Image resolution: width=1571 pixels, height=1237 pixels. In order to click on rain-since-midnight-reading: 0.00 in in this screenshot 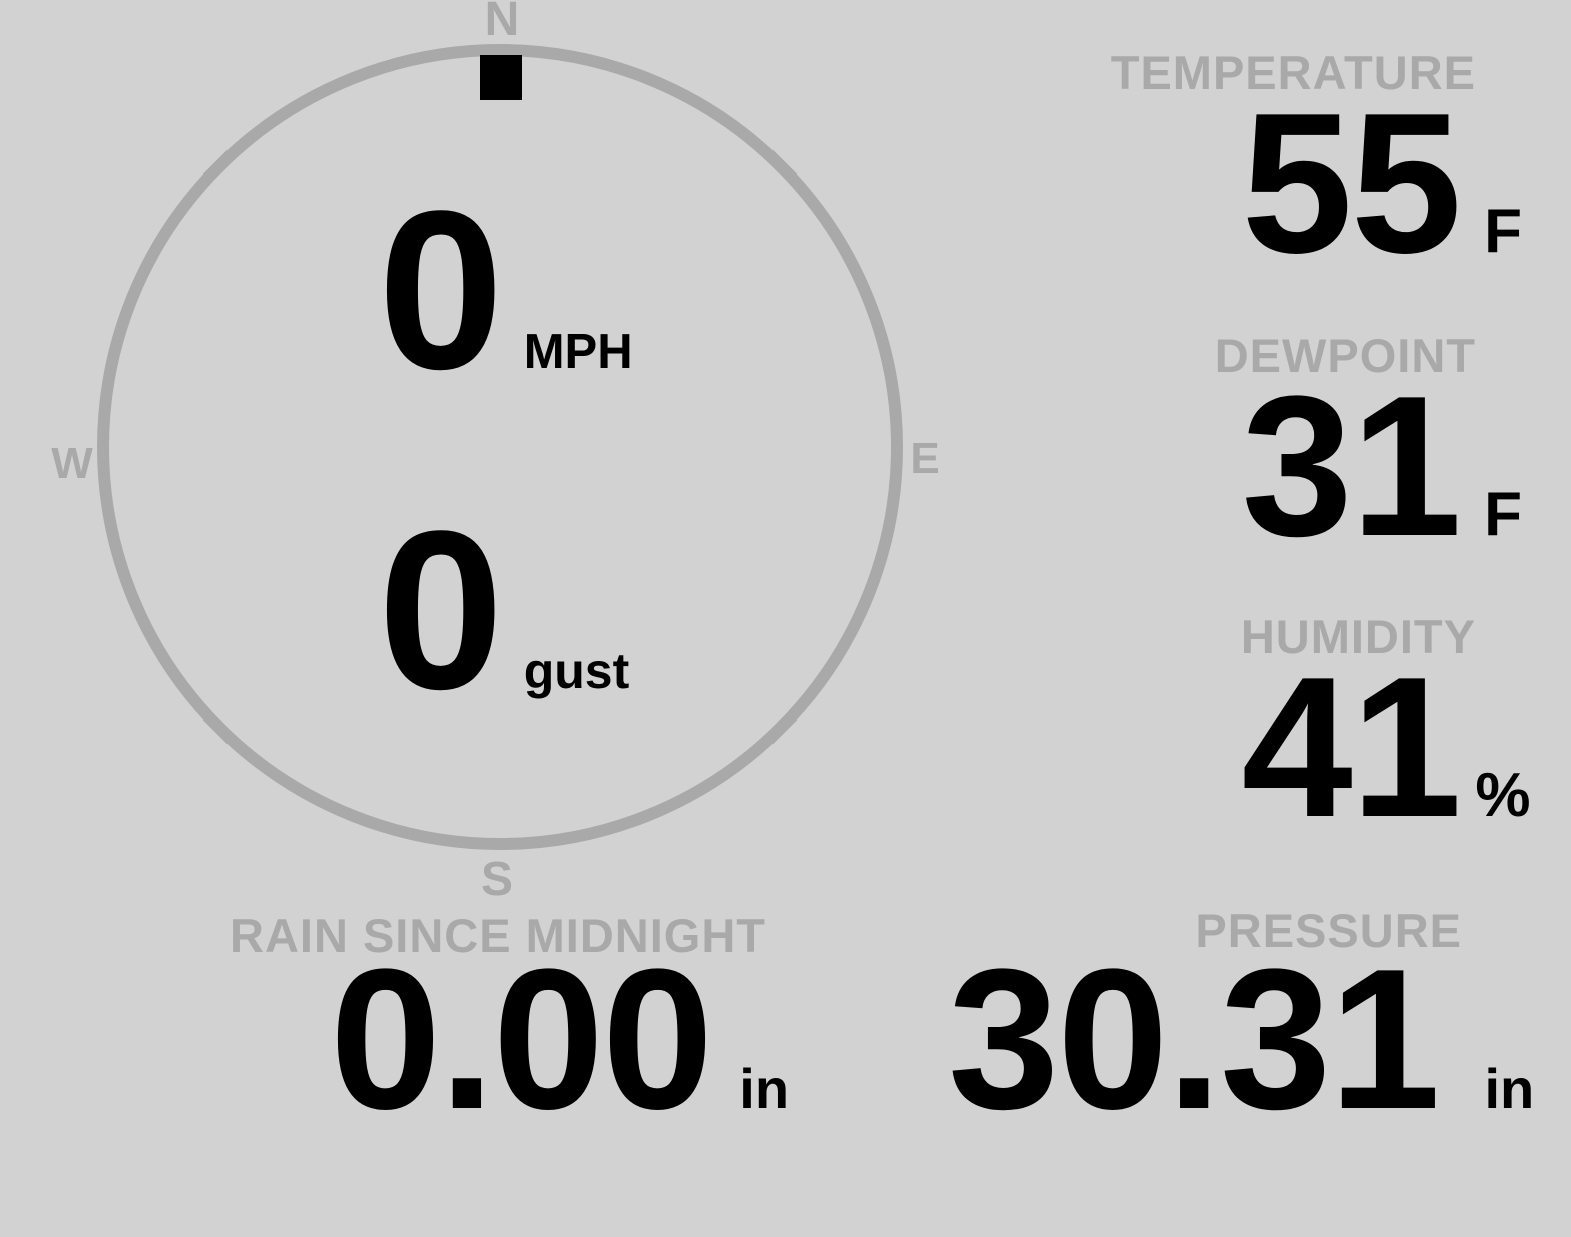, I will do `click(560, 1039)`.